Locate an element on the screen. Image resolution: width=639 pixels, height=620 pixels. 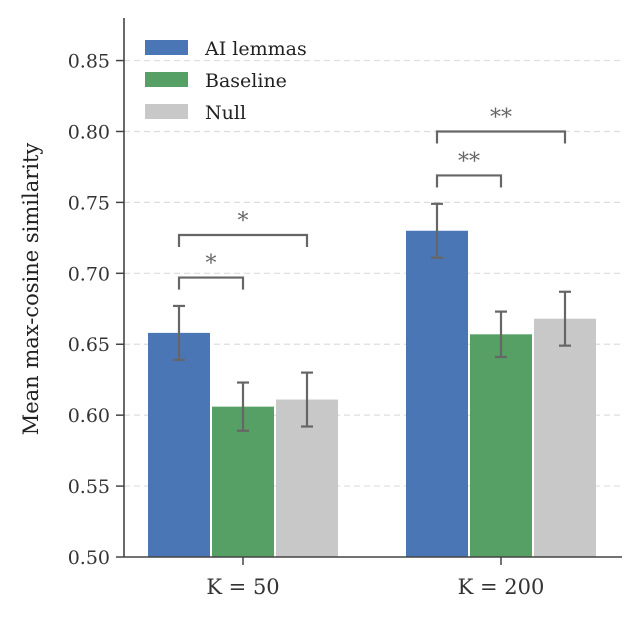
legend-item: AI lemmas is located at coordinates (226, 49).